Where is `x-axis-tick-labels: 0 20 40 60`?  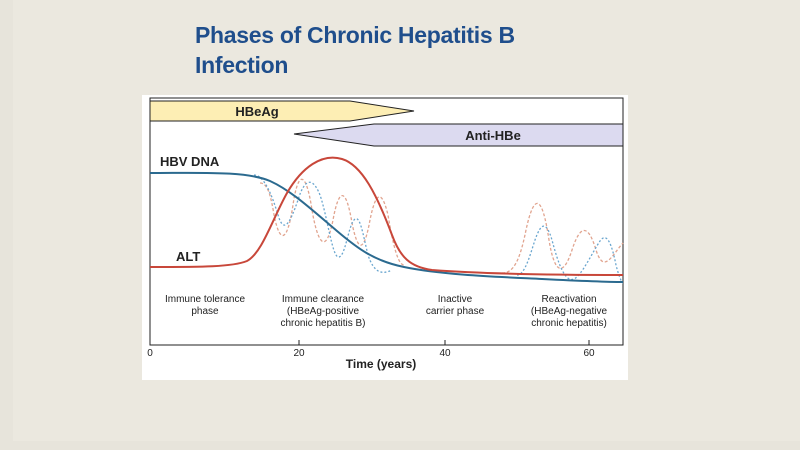 x-axis-tick-labels: 0 20 40 60 is located at coordinates (371, 353).